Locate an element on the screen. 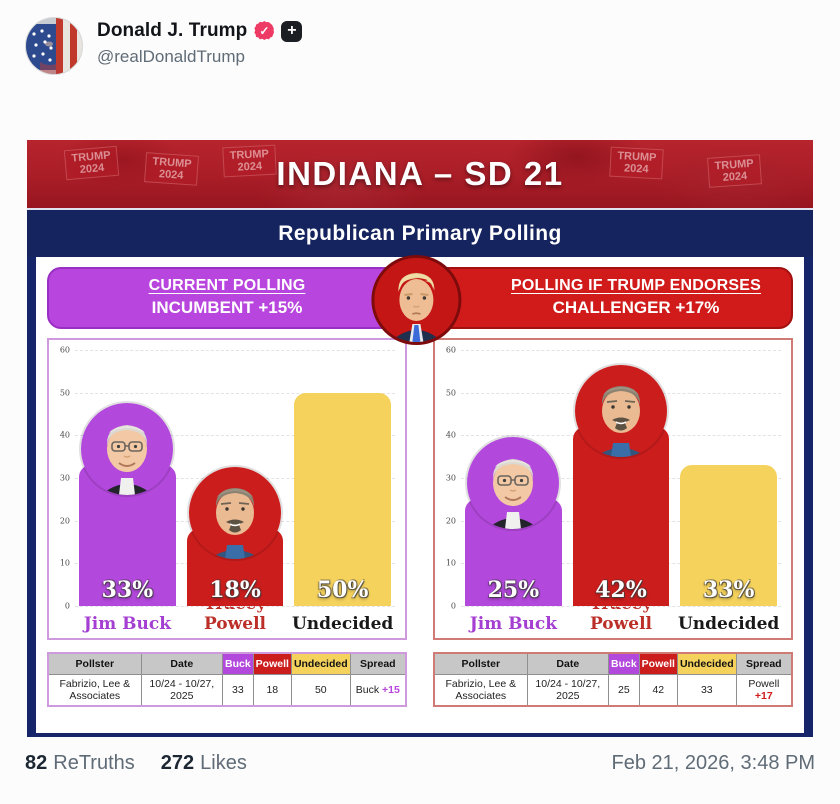  percent-label: 25% is located at coordinates (513, 590).